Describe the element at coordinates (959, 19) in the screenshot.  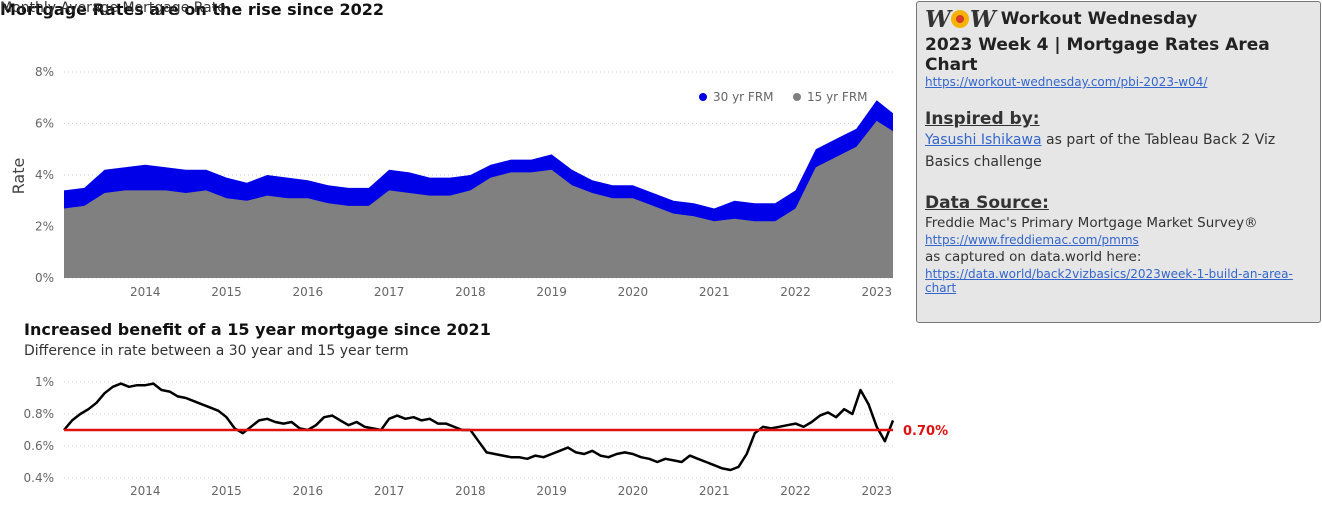
I see `exploding-head-icon` at that location.